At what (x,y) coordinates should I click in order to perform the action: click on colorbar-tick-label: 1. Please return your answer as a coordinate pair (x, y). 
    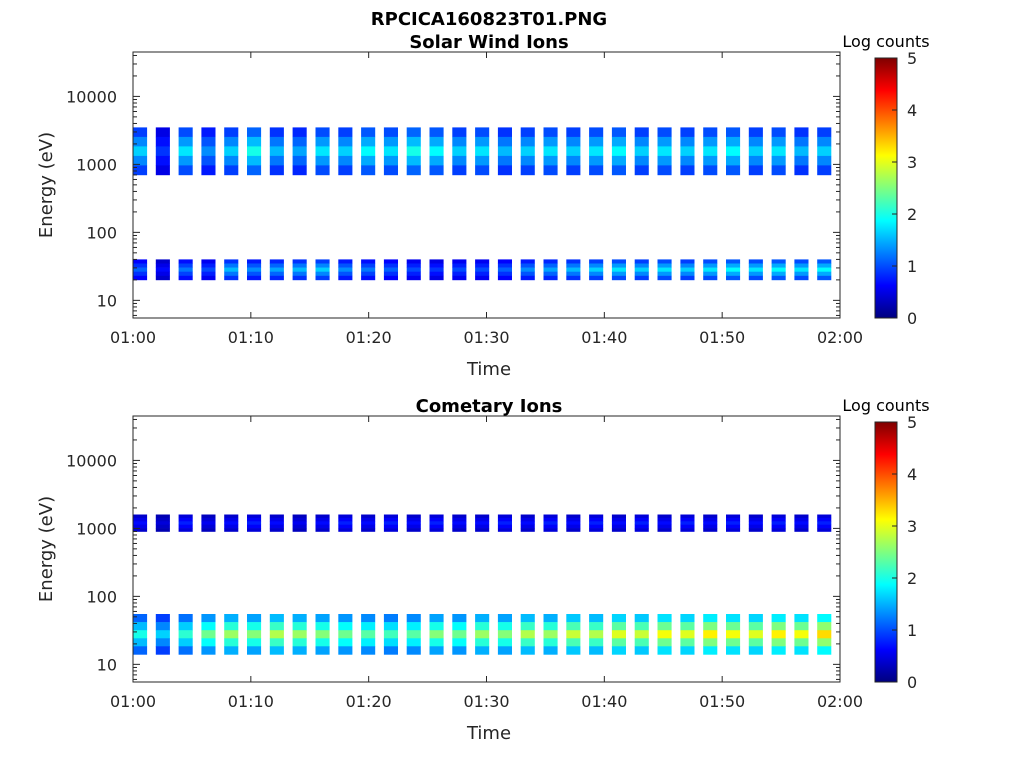
    Looking at the image, I should click on (912, 266).